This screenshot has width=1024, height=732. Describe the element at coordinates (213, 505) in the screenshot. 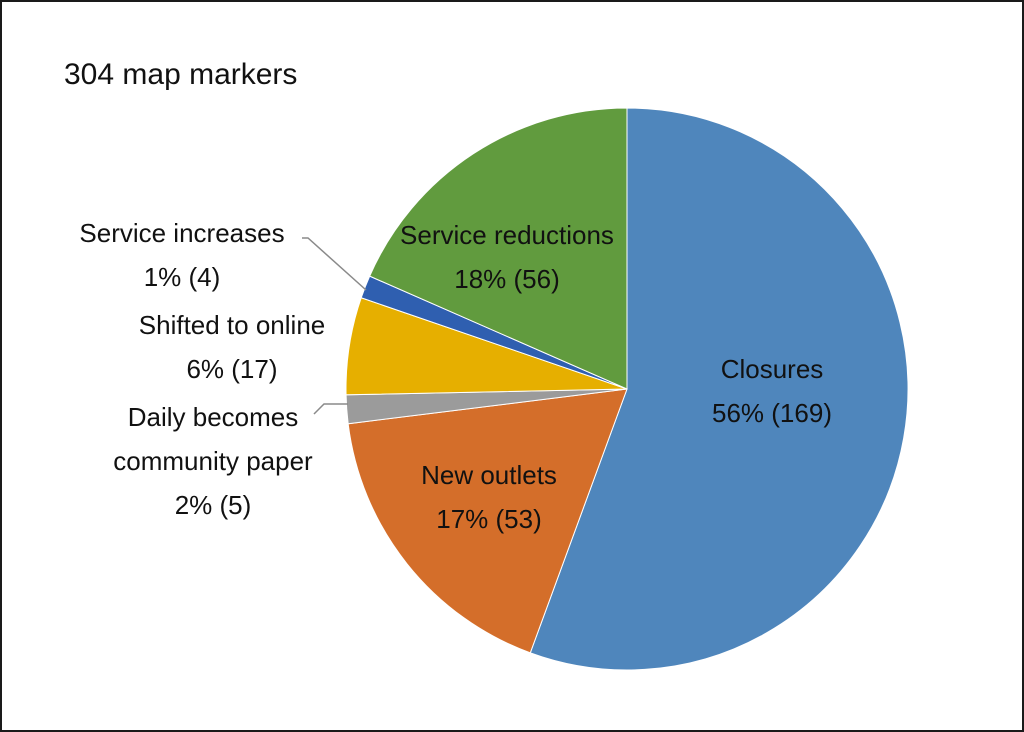

I see `slice-value-daily-becomes-community-paper: 2% (5)` at that location.